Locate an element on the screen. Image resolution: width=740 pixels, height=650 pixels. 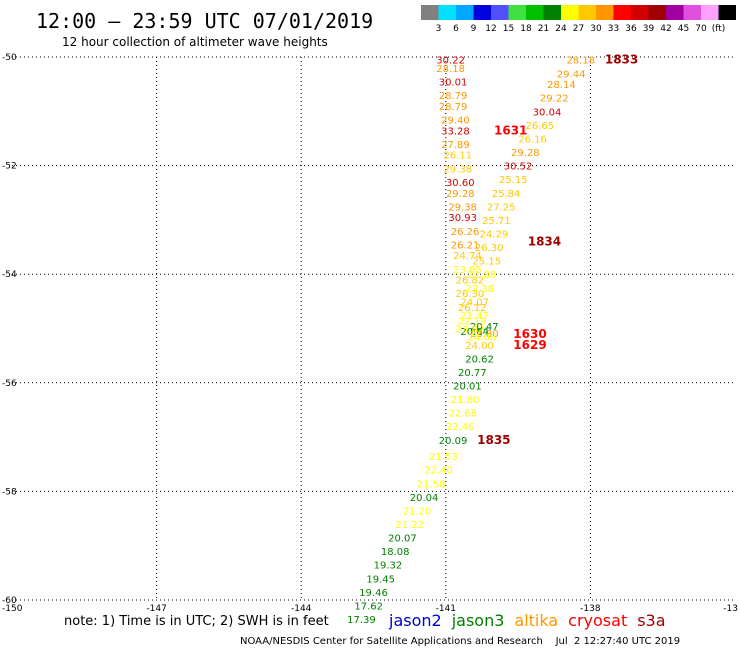
colorbar-label: 9 is located at coordinates (474, 29).